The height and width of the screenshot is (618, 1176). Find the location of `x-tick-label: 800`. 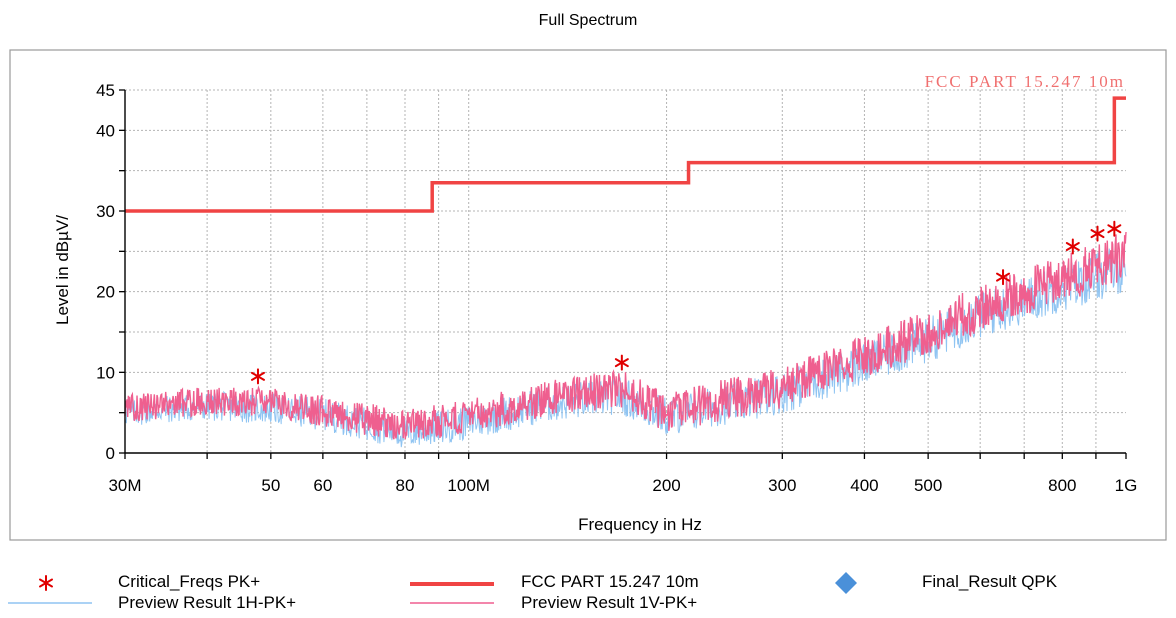

x-tick-label: 800 is located at coordinates (1062, 485).